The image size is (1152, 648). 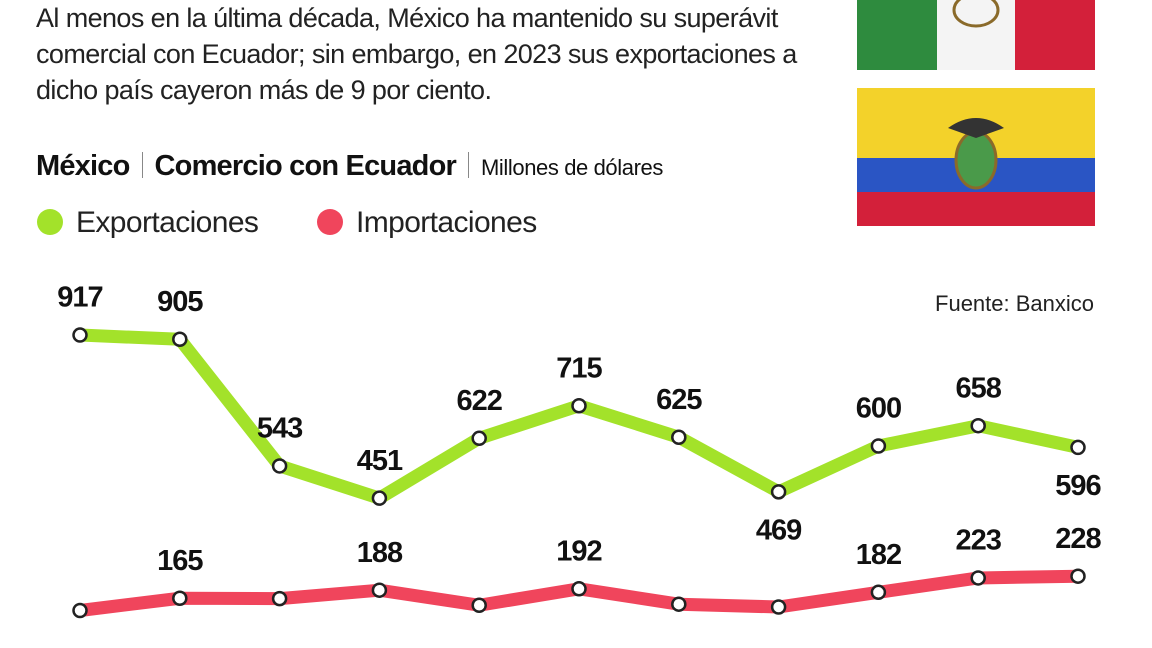 What do you see at coordinates (578, 551) in the screenshot?
I see `value-label: 192` at bounding box center [578, 551].